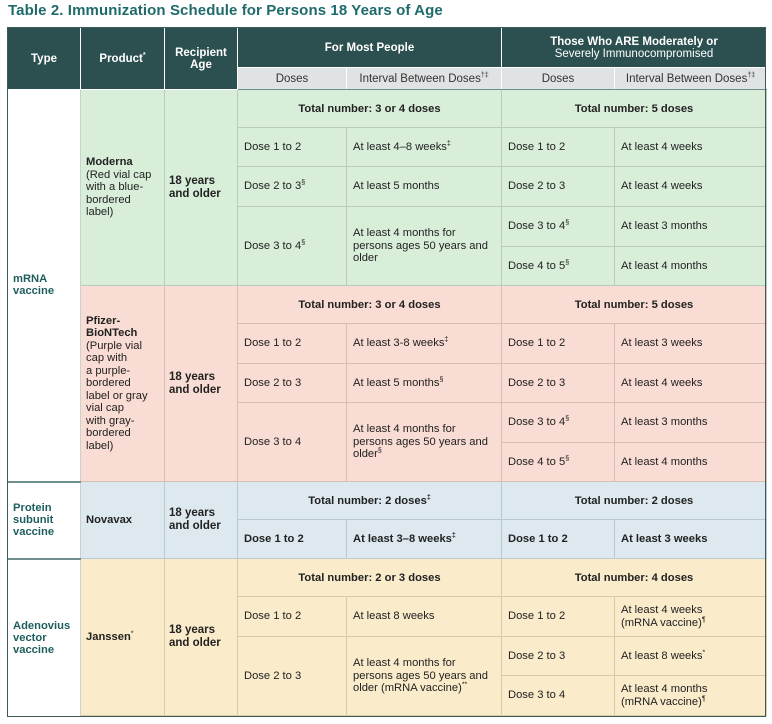  What do you see at coordinates (558, 656) in the screenshot?
I see `janssen-immuno-dose-2-3: Dose 2 to 3` at bounding box center [558, 656].